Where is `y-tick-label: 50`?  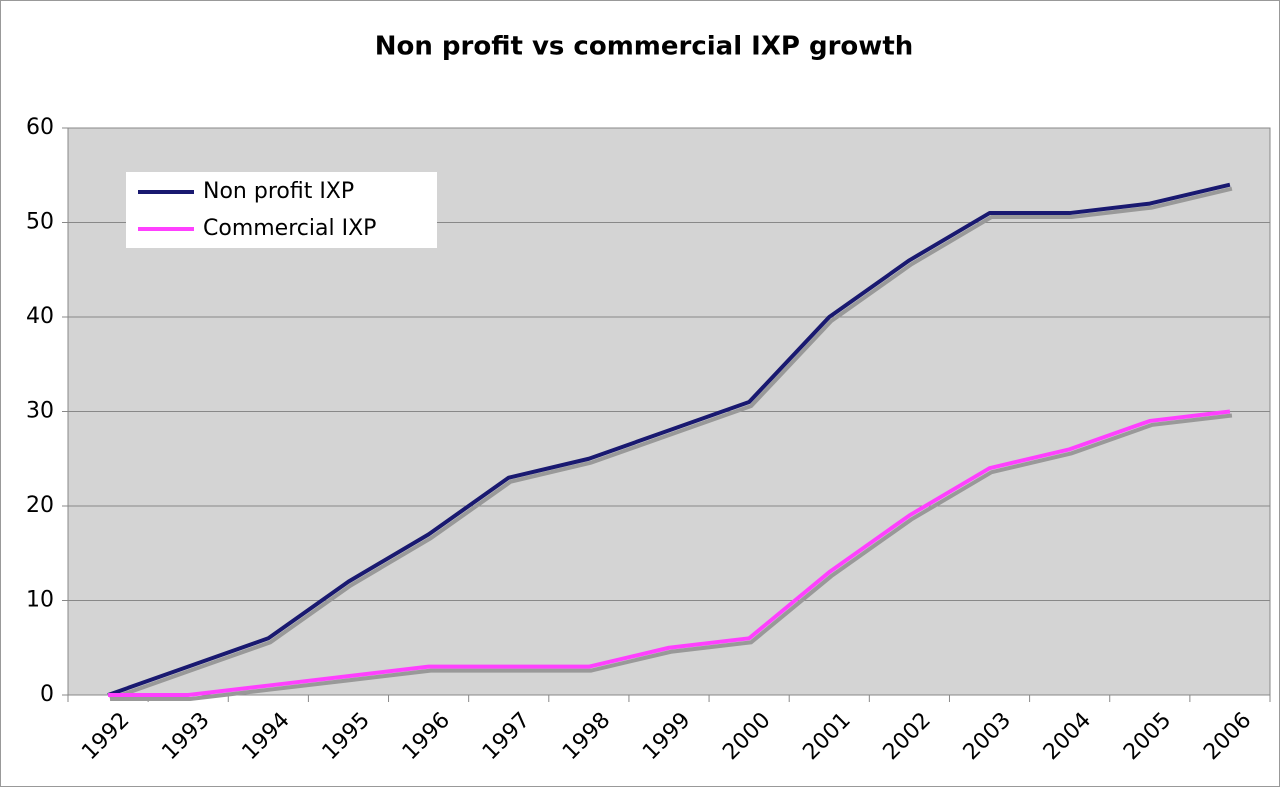 y-tick-label: 50 is located at coordinates (40, 222).